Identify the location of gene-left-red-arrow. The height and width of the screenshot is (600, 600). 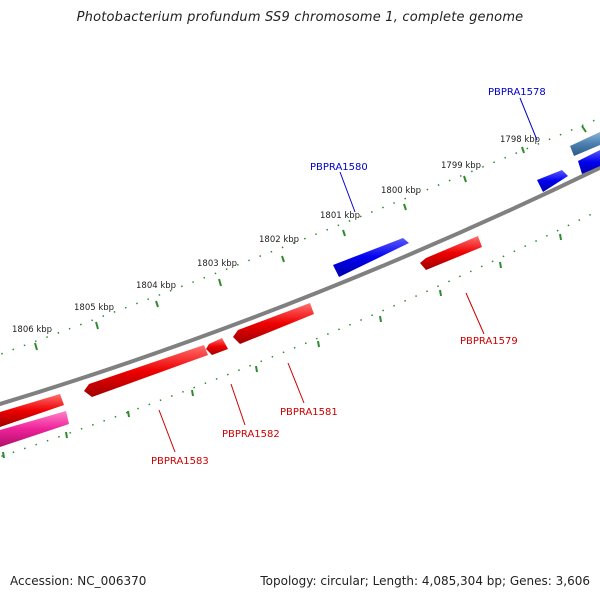
(32, 410).